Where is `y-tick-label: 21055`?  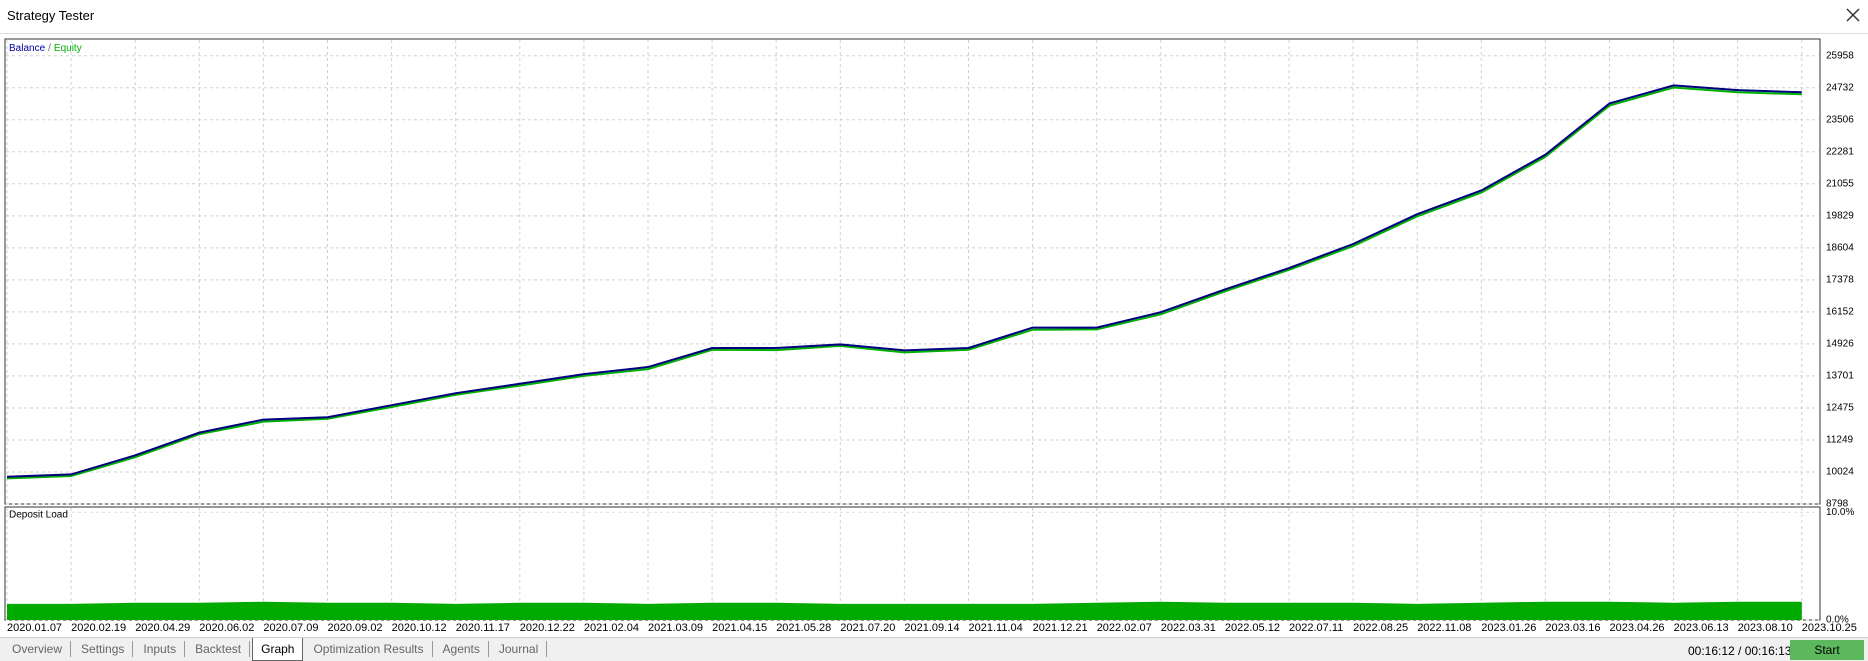
y-tick-label: 21055 is located at coordinates (1840, 183).